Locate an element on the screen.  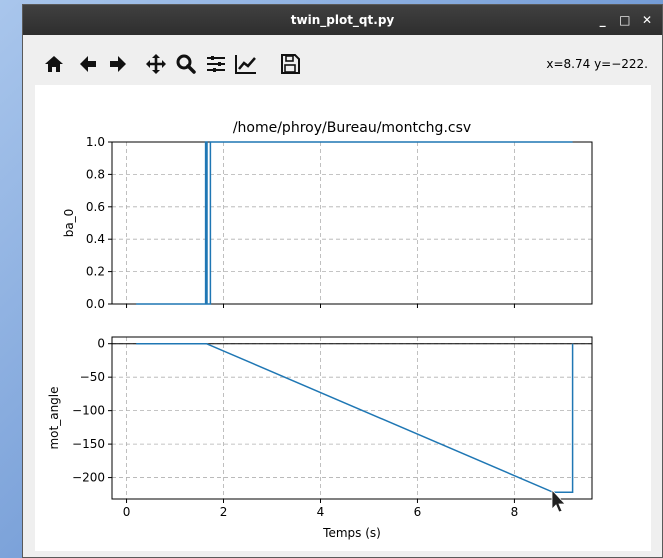
zoom-icon is located at coordinates (186, 64).